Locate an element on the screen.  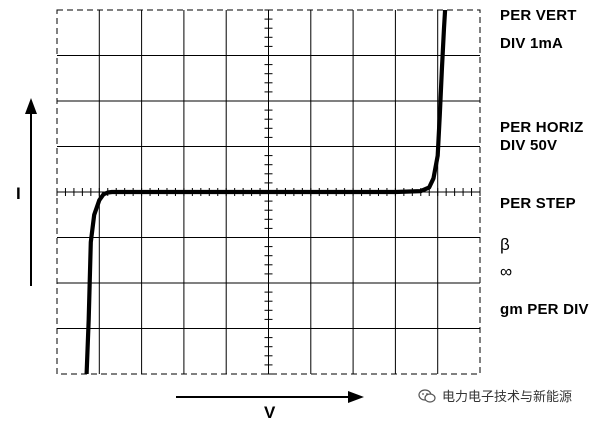
per-vert-label: PER VERT is located at coordinates (538, 15).